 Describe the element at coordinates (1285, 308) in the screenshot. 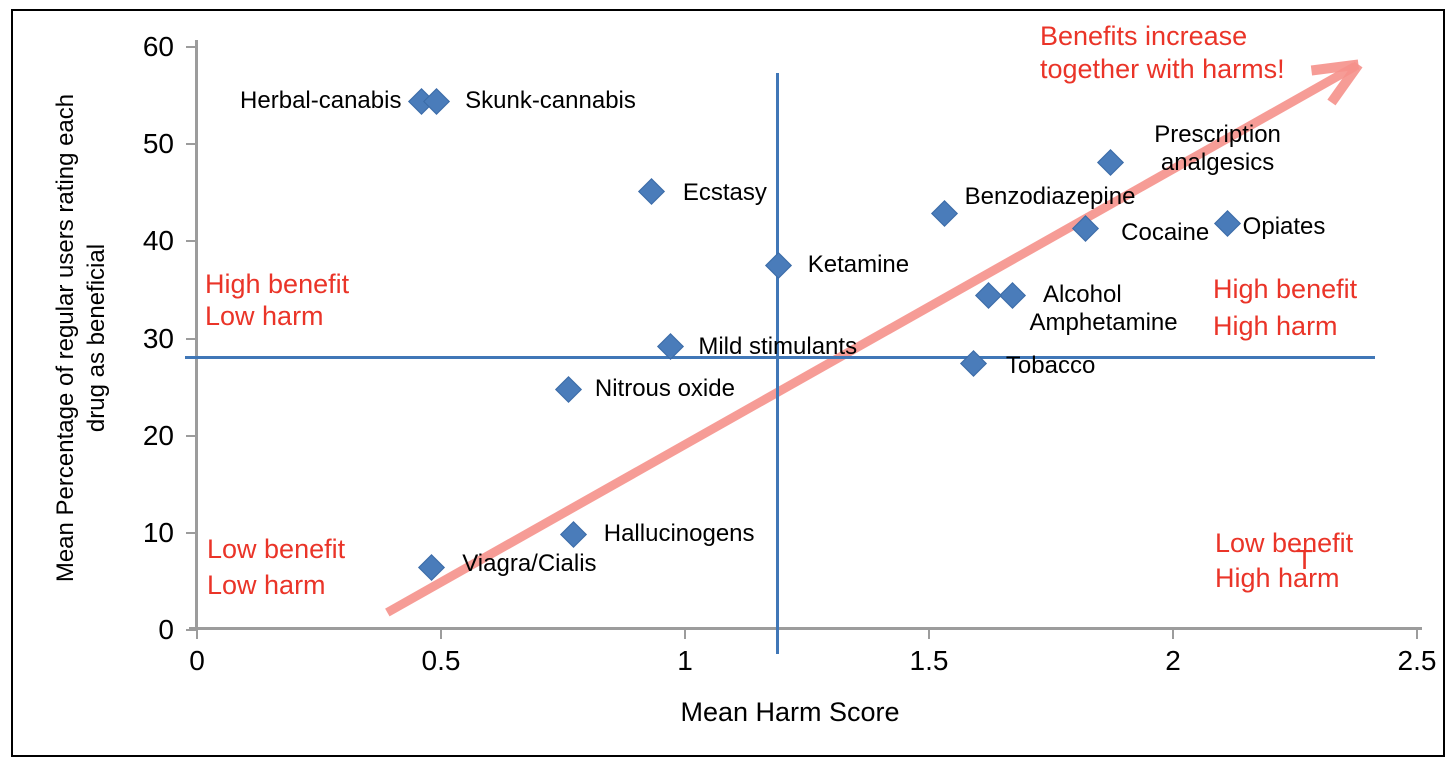

I see `quadrant-label-high-benefit-high-harm: High benefit High harm` at that location.